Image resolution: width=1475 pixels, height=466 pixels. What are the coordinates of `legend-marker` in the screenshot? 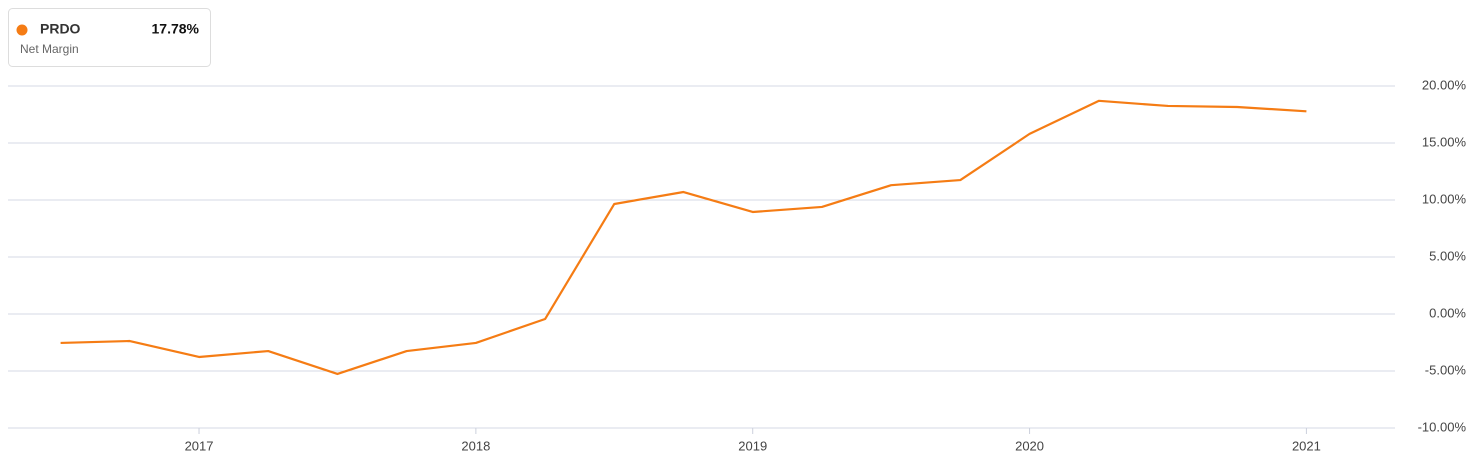 It's located at (22, 30).